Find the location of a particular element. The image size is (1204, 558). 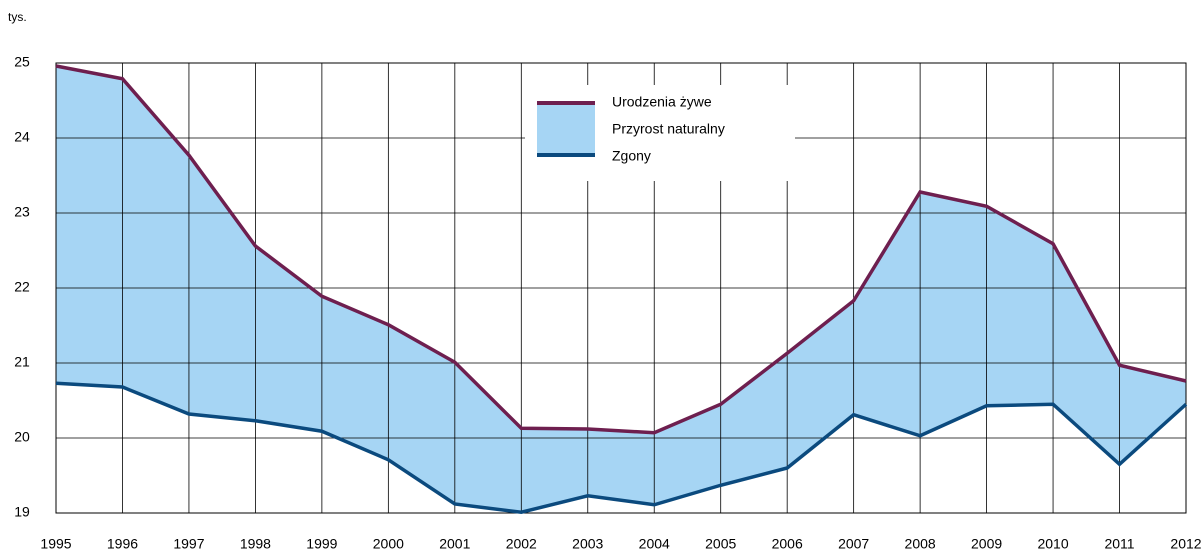

x-tick-label: 2006 is located at coordinates (787, 544).